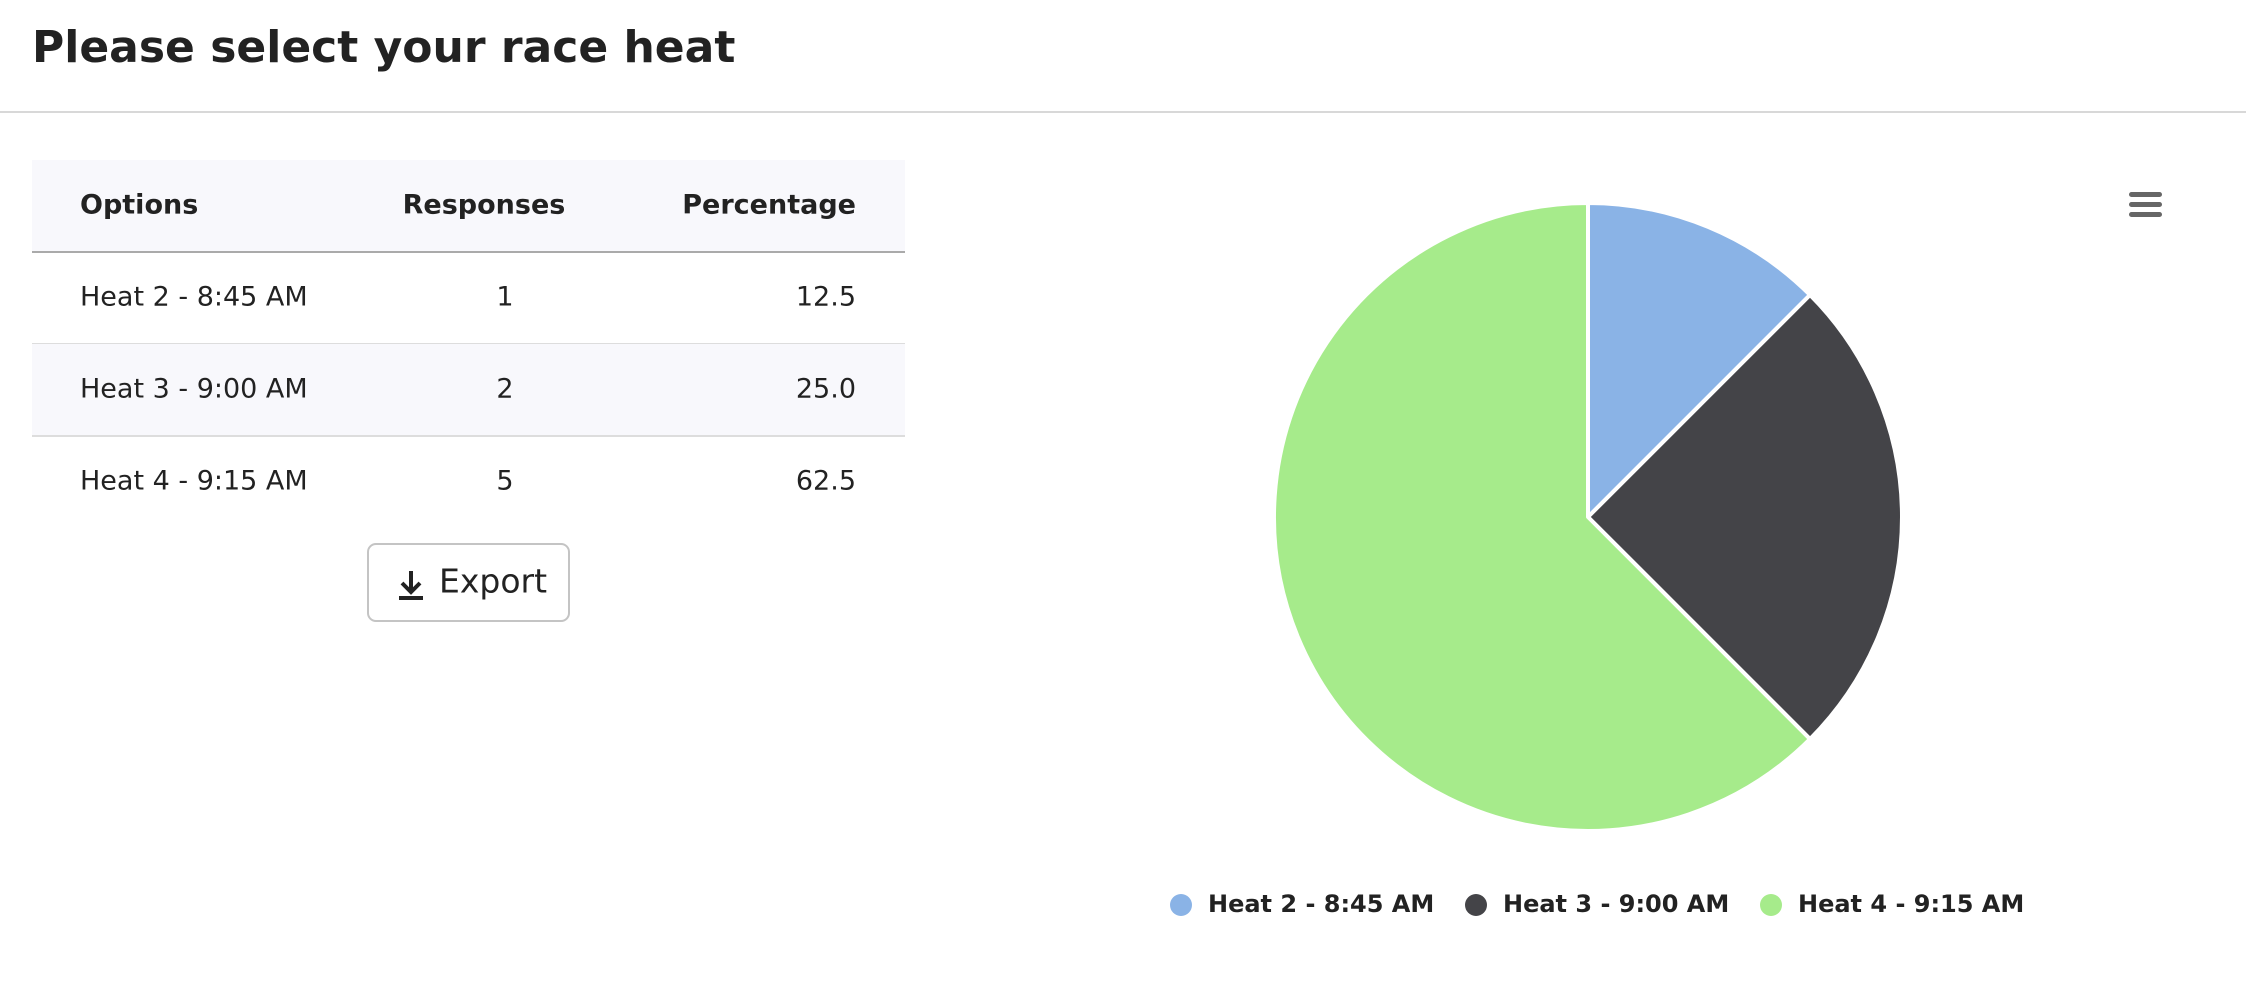  I want to click on column-header: Percentage, so click(769, 205).